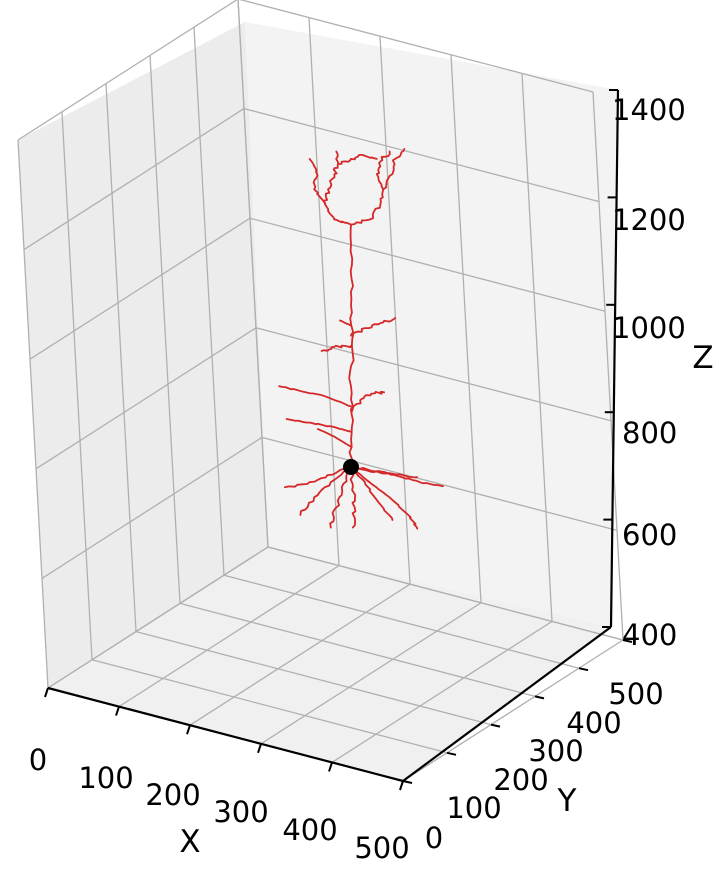 Image resolution: width=720 pixels, height=884 pixels. I want to click on x-axis-line, so click(225, 734).